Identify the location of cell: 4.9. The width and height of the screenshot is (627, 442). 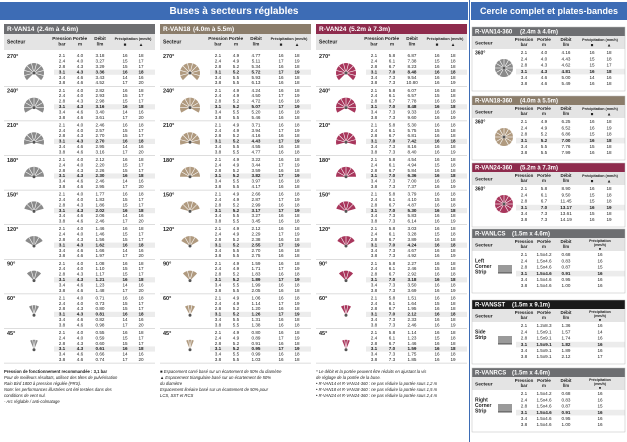
(236, 199).